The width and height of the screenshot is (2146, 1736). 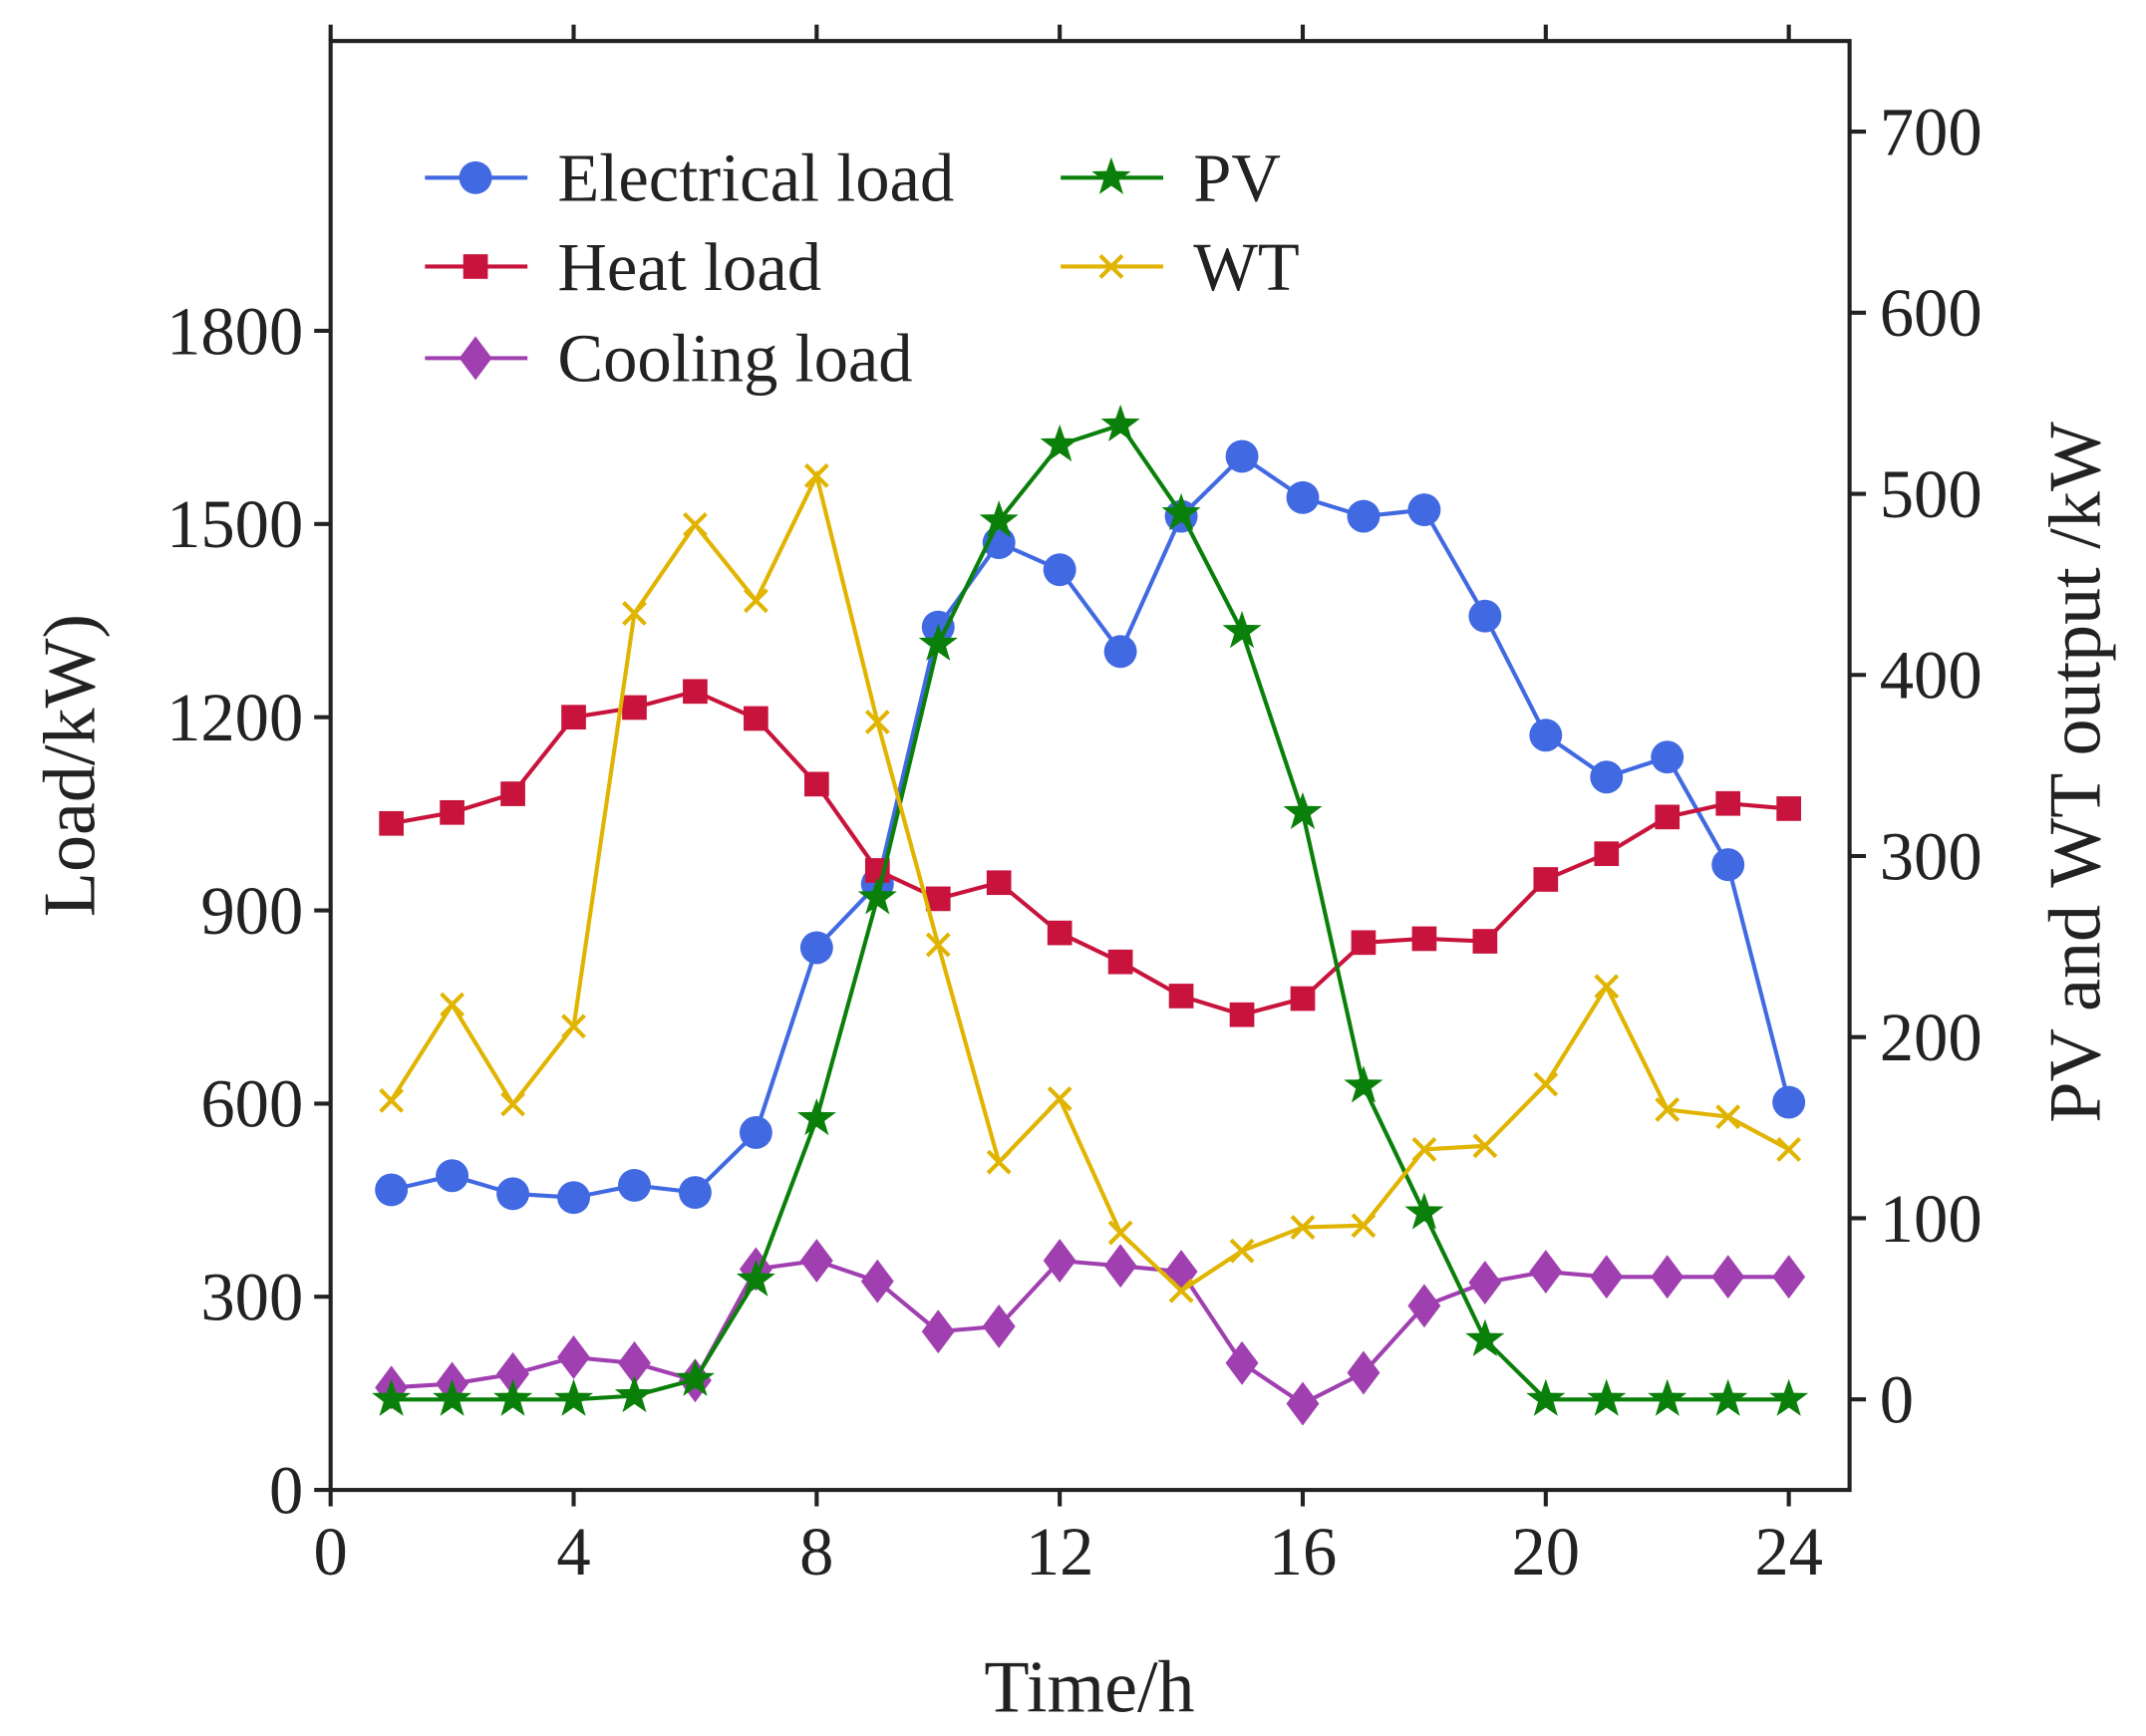 What do you see at coordinates (2076, 772) in the screenshot?
I see `y-axis-right-label: PV and WT output /kW` at bounding box center [2076, 772].